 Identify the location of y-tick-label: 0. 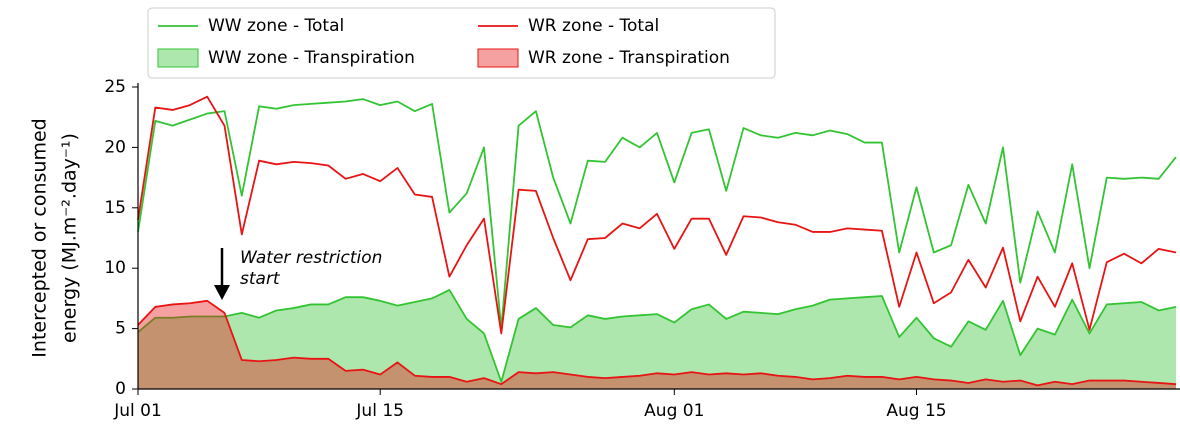
(120, 389).